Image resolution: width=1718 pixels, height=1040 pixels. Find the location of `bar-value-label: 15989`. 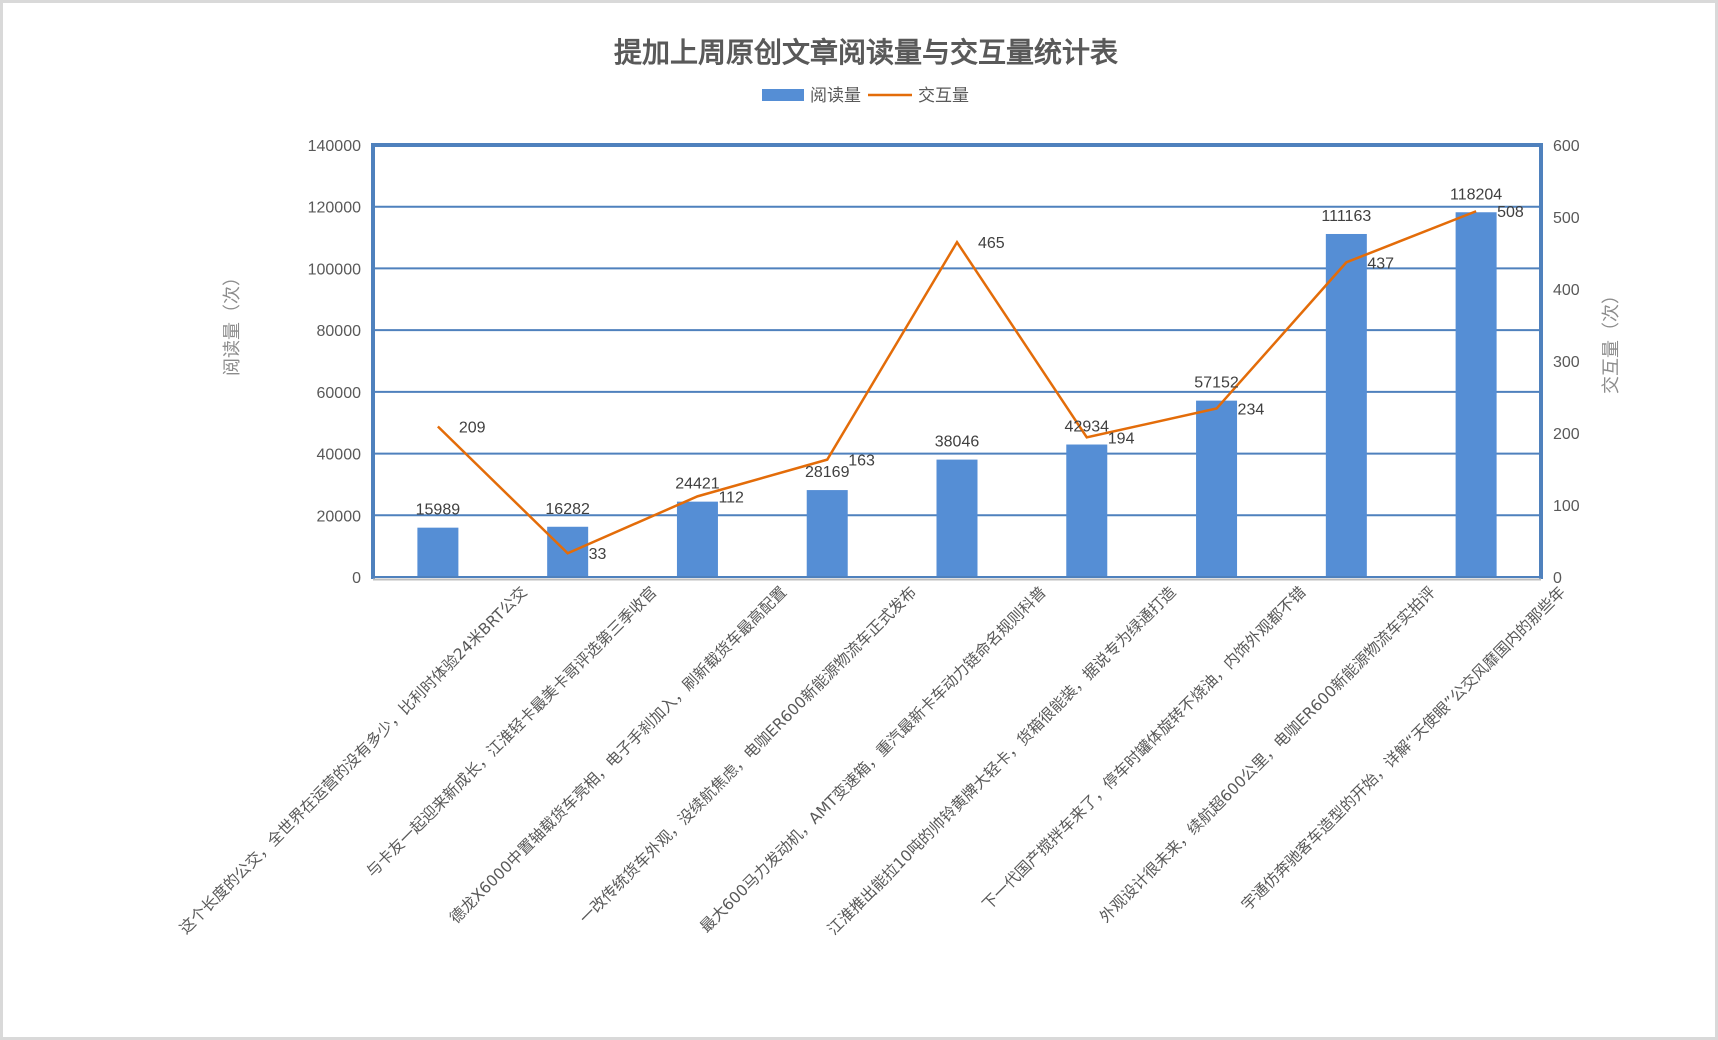

bar-value-label: 15989 is located at coordinates (438, 510).